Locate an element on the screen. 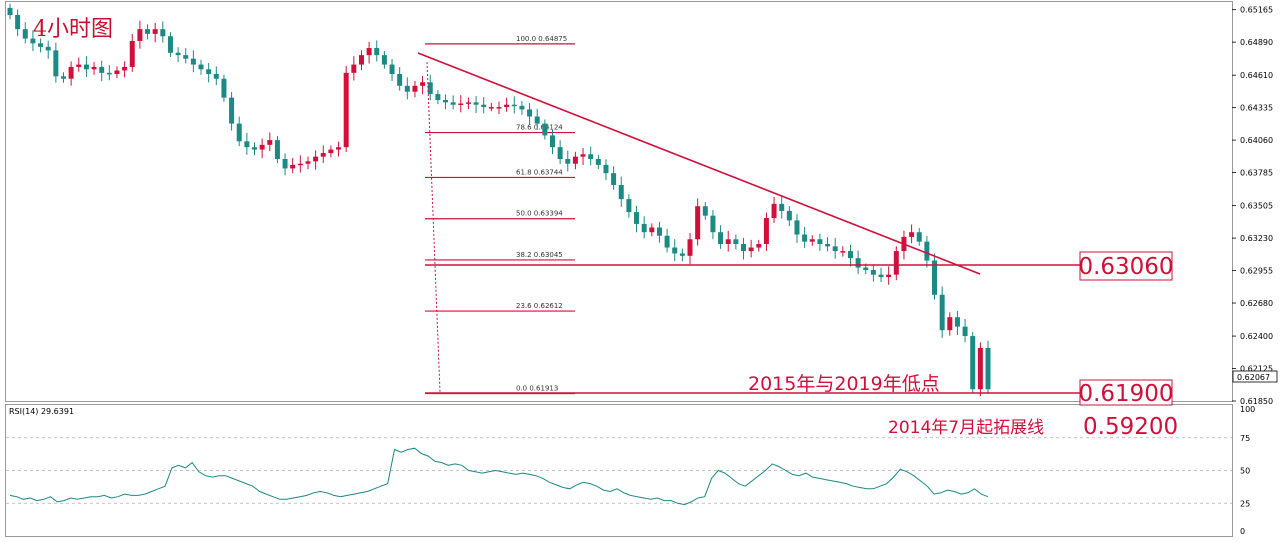 The image size is (1280, 542). price-tick-label: 0.63230 is located at coordinates (1256, 238).